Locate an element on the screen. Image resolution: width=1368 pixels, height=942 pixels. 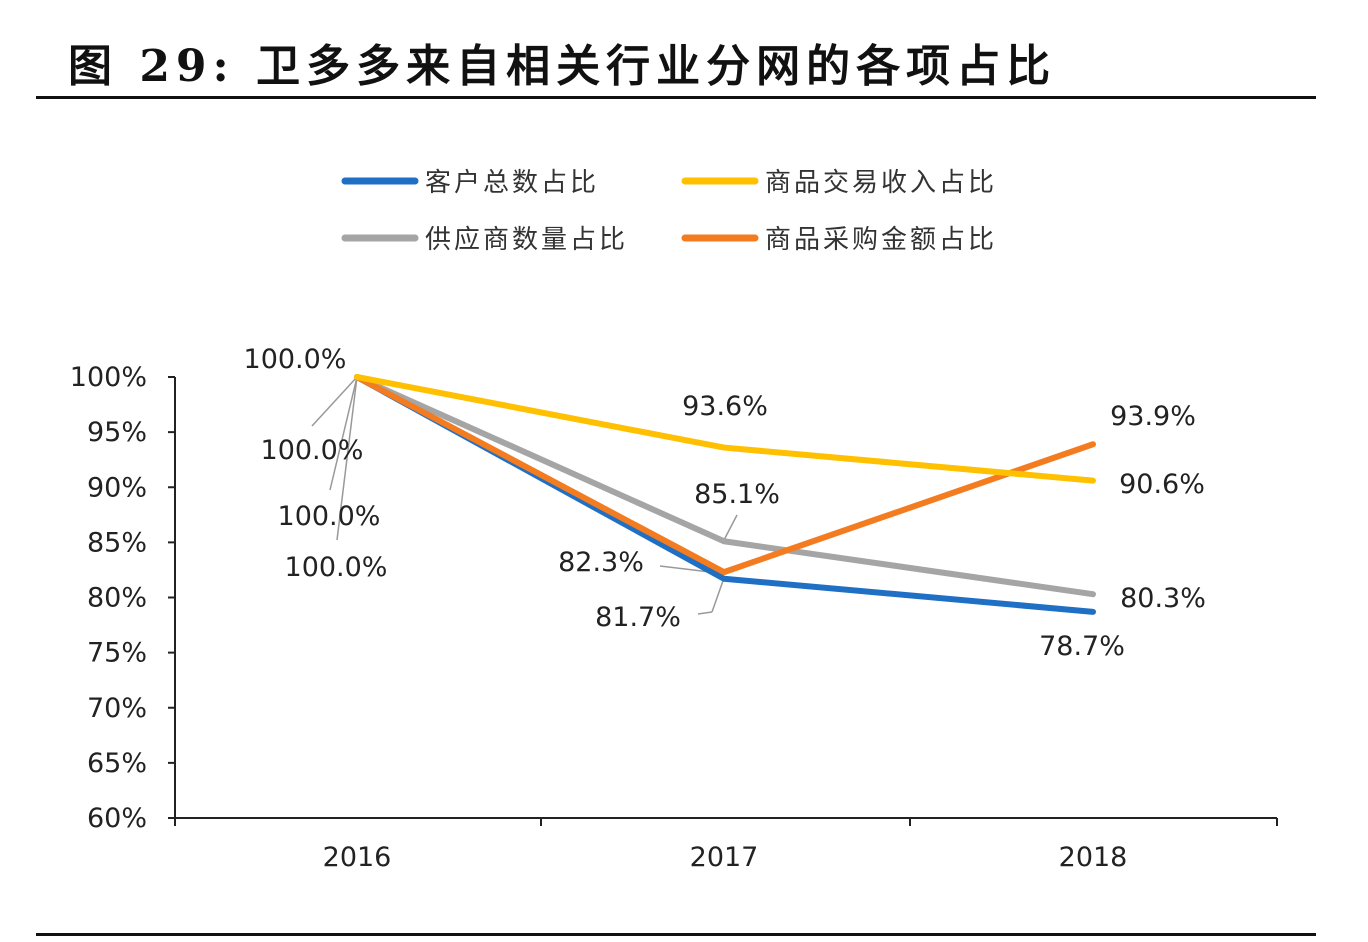
y-tick-label: 60% is located at coordinates (117, 818).